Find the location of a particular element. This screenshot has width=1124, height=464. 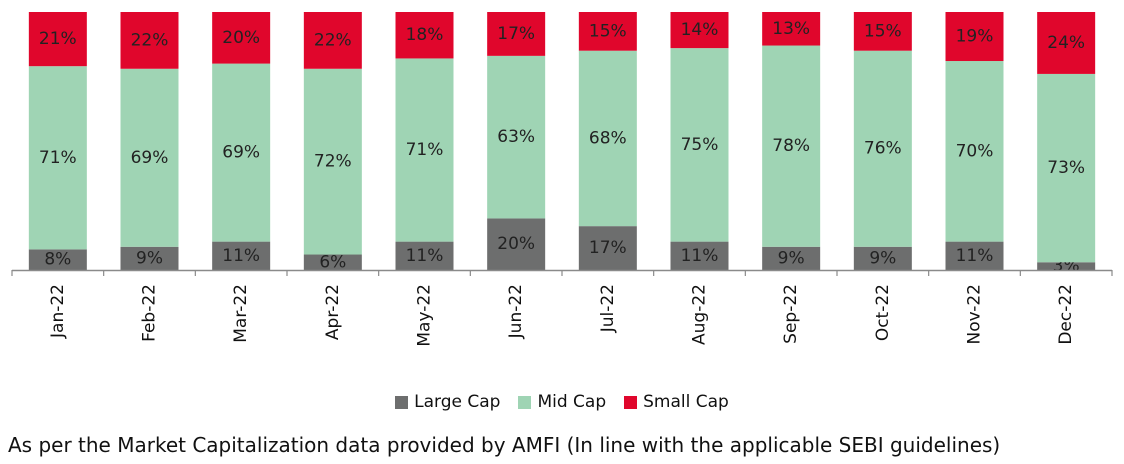

data-label-small-cap: 18% is located at coordinates (425, 35).